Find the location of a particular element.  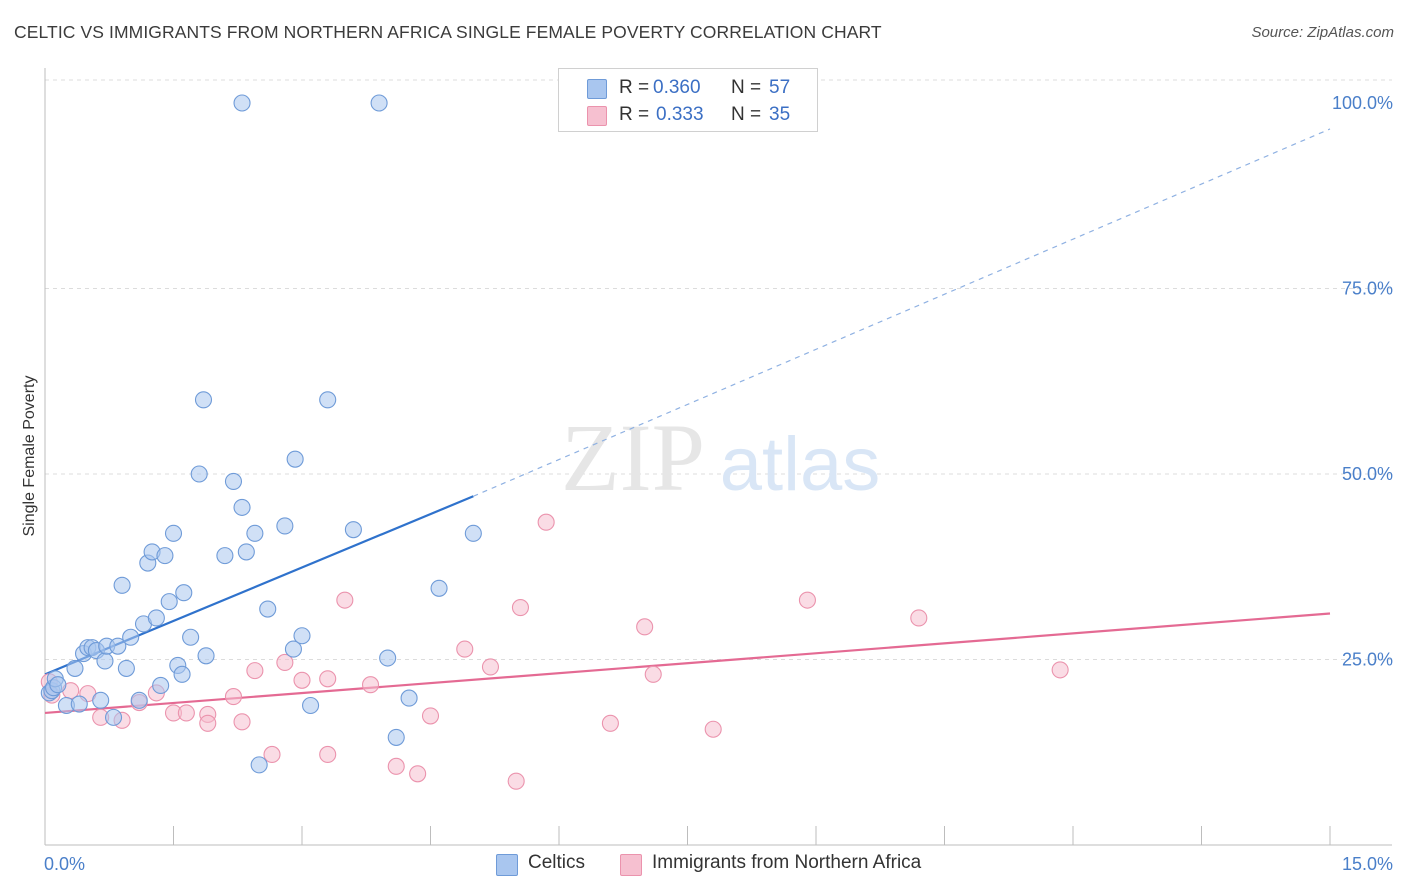

legend-row-immigrants: R = 0.333 N = 35 is located at coordinates (688, 115).